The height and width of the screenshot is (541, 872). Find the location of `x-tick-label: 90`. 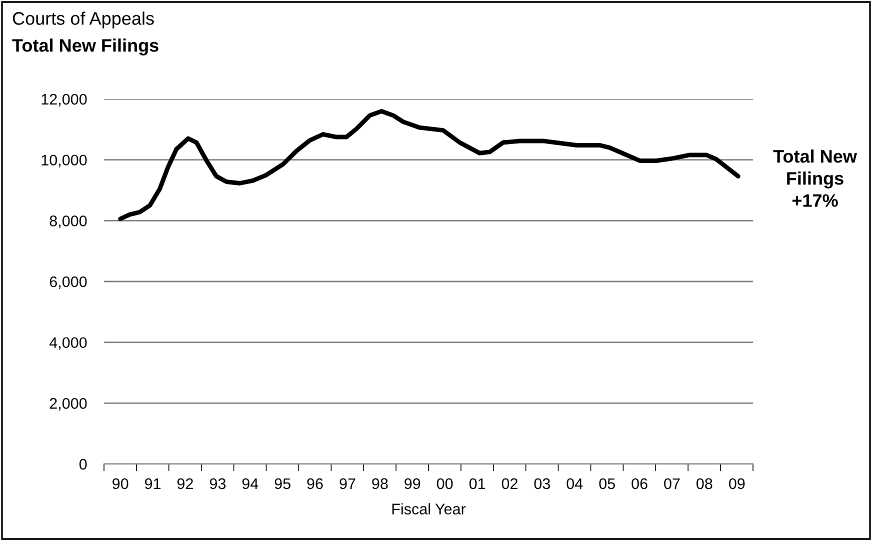

x-tick-label: 90 is located at coordinates (120, 484).